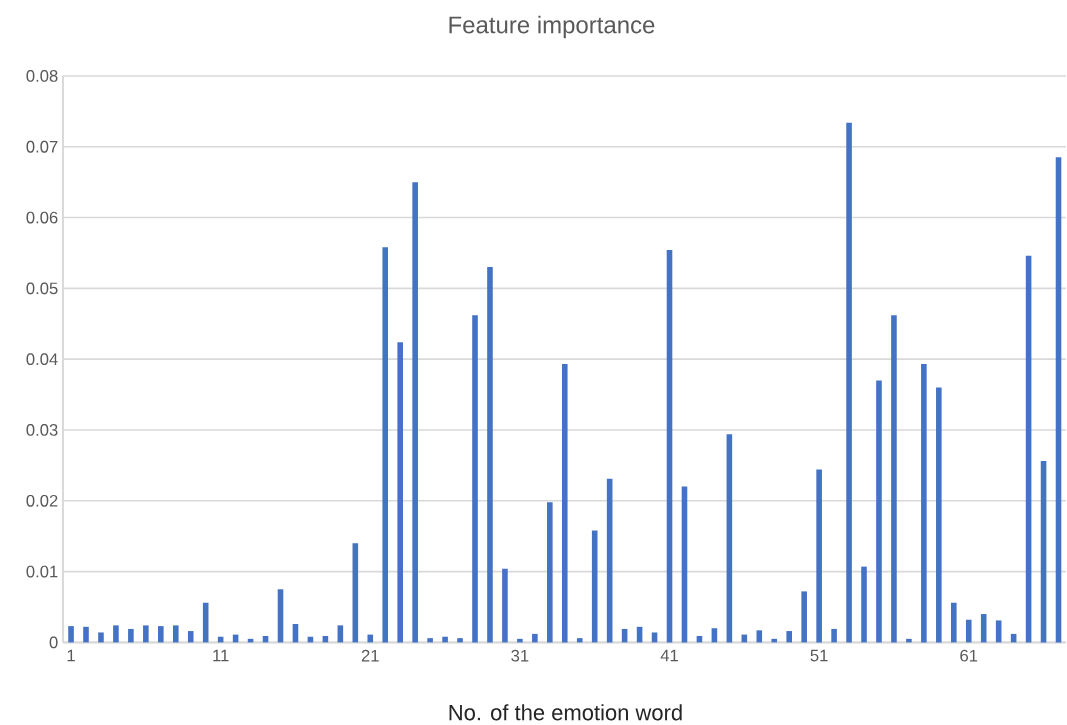 The width and height of the screenshot is (1067, 725). Describe the element at coordinates (221, 655) in the screenshot. I see `x-tick-label: 11` at that location.